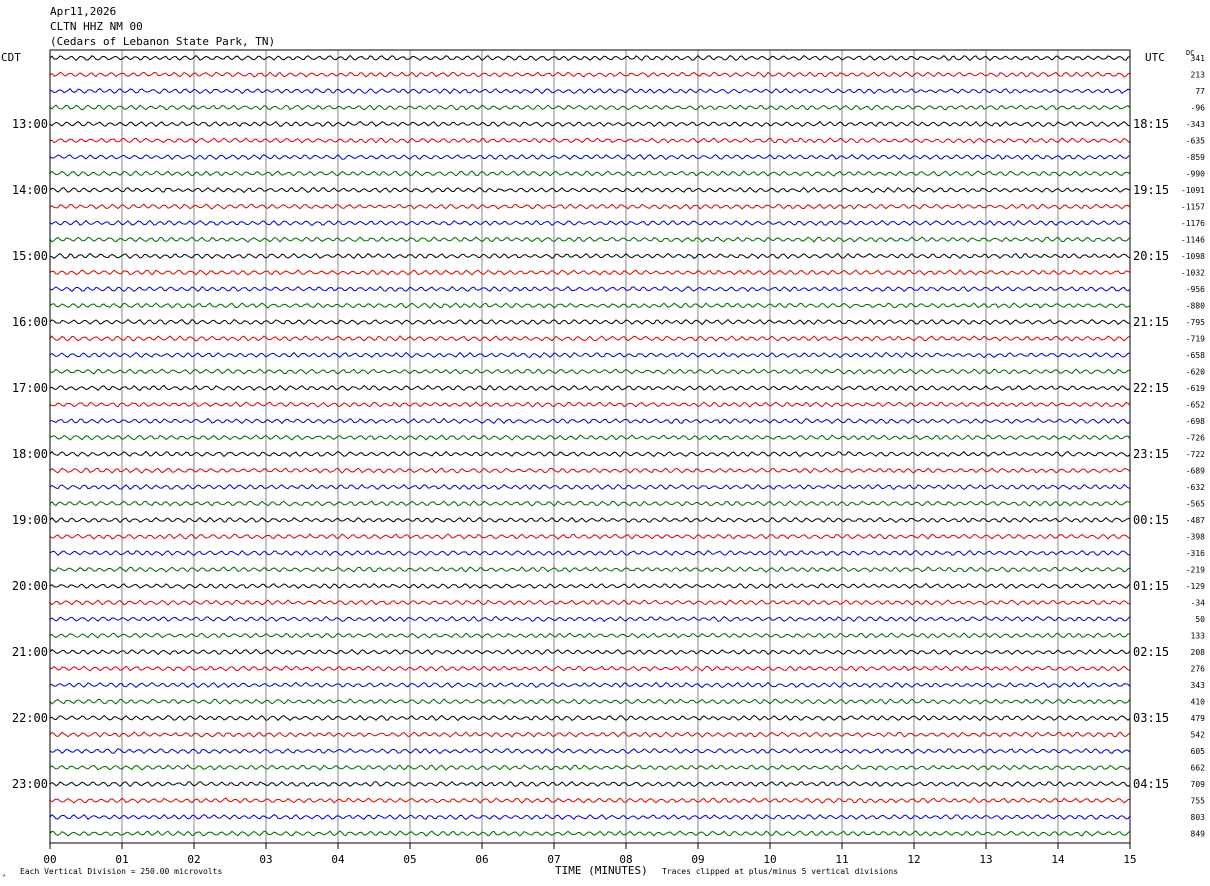 This screenshot has width=1210, height=886. What do you see at coordinates (30, 256) in the screenshot?
I see `left-hour-label: 15:00` at bounding box center [30, 256].